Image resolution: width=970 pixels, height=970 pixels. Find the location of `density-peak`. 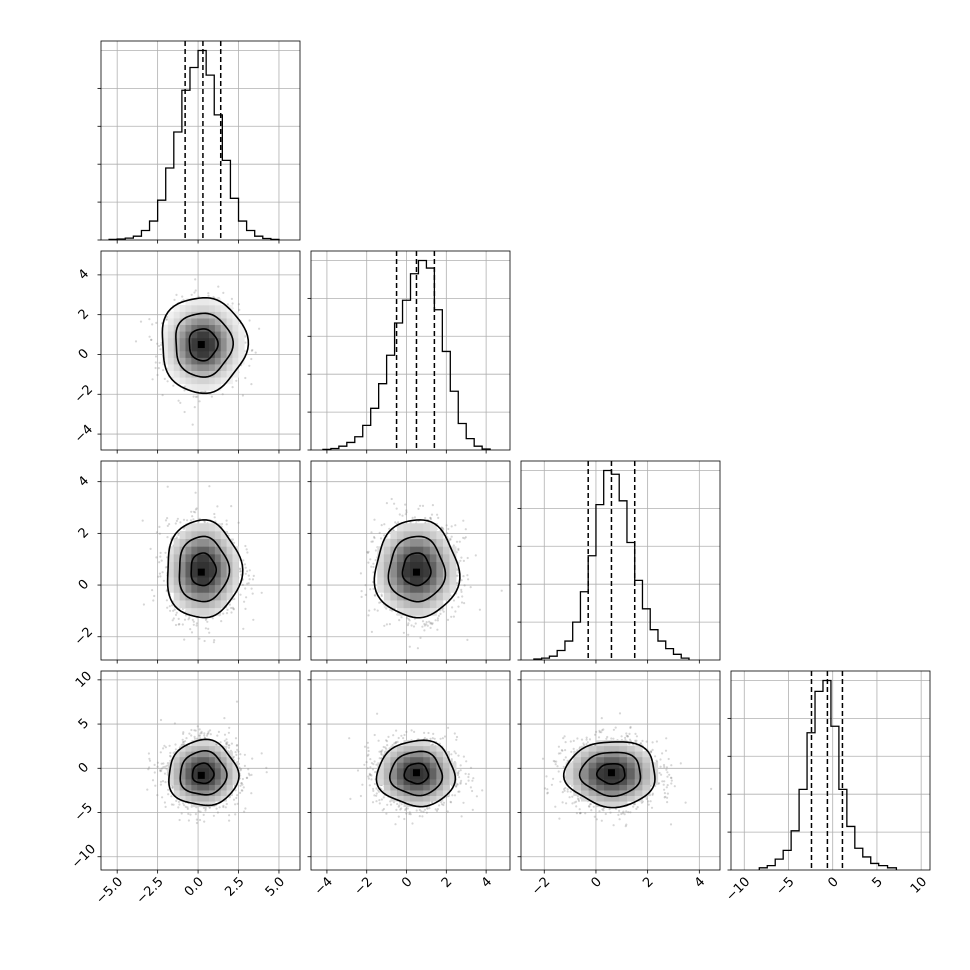

density-peak is located at coordinates (201, 572).